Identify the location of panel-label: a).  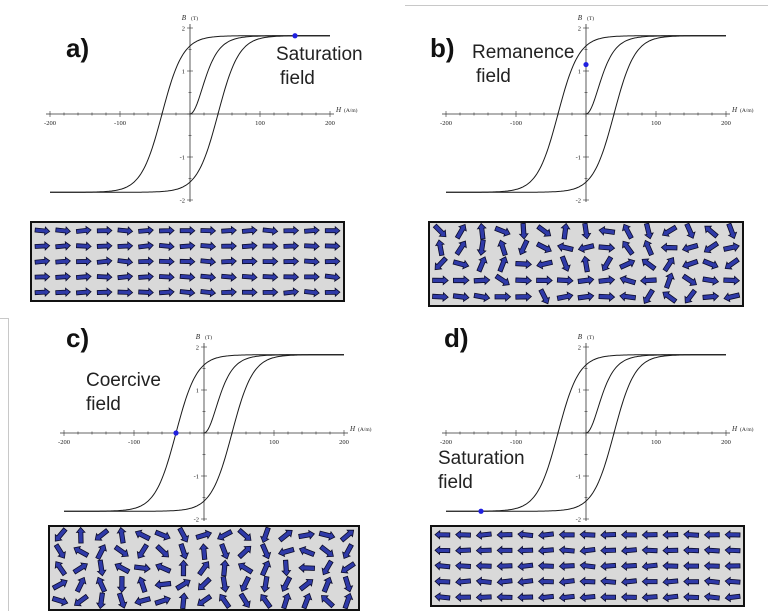
(78, 48).